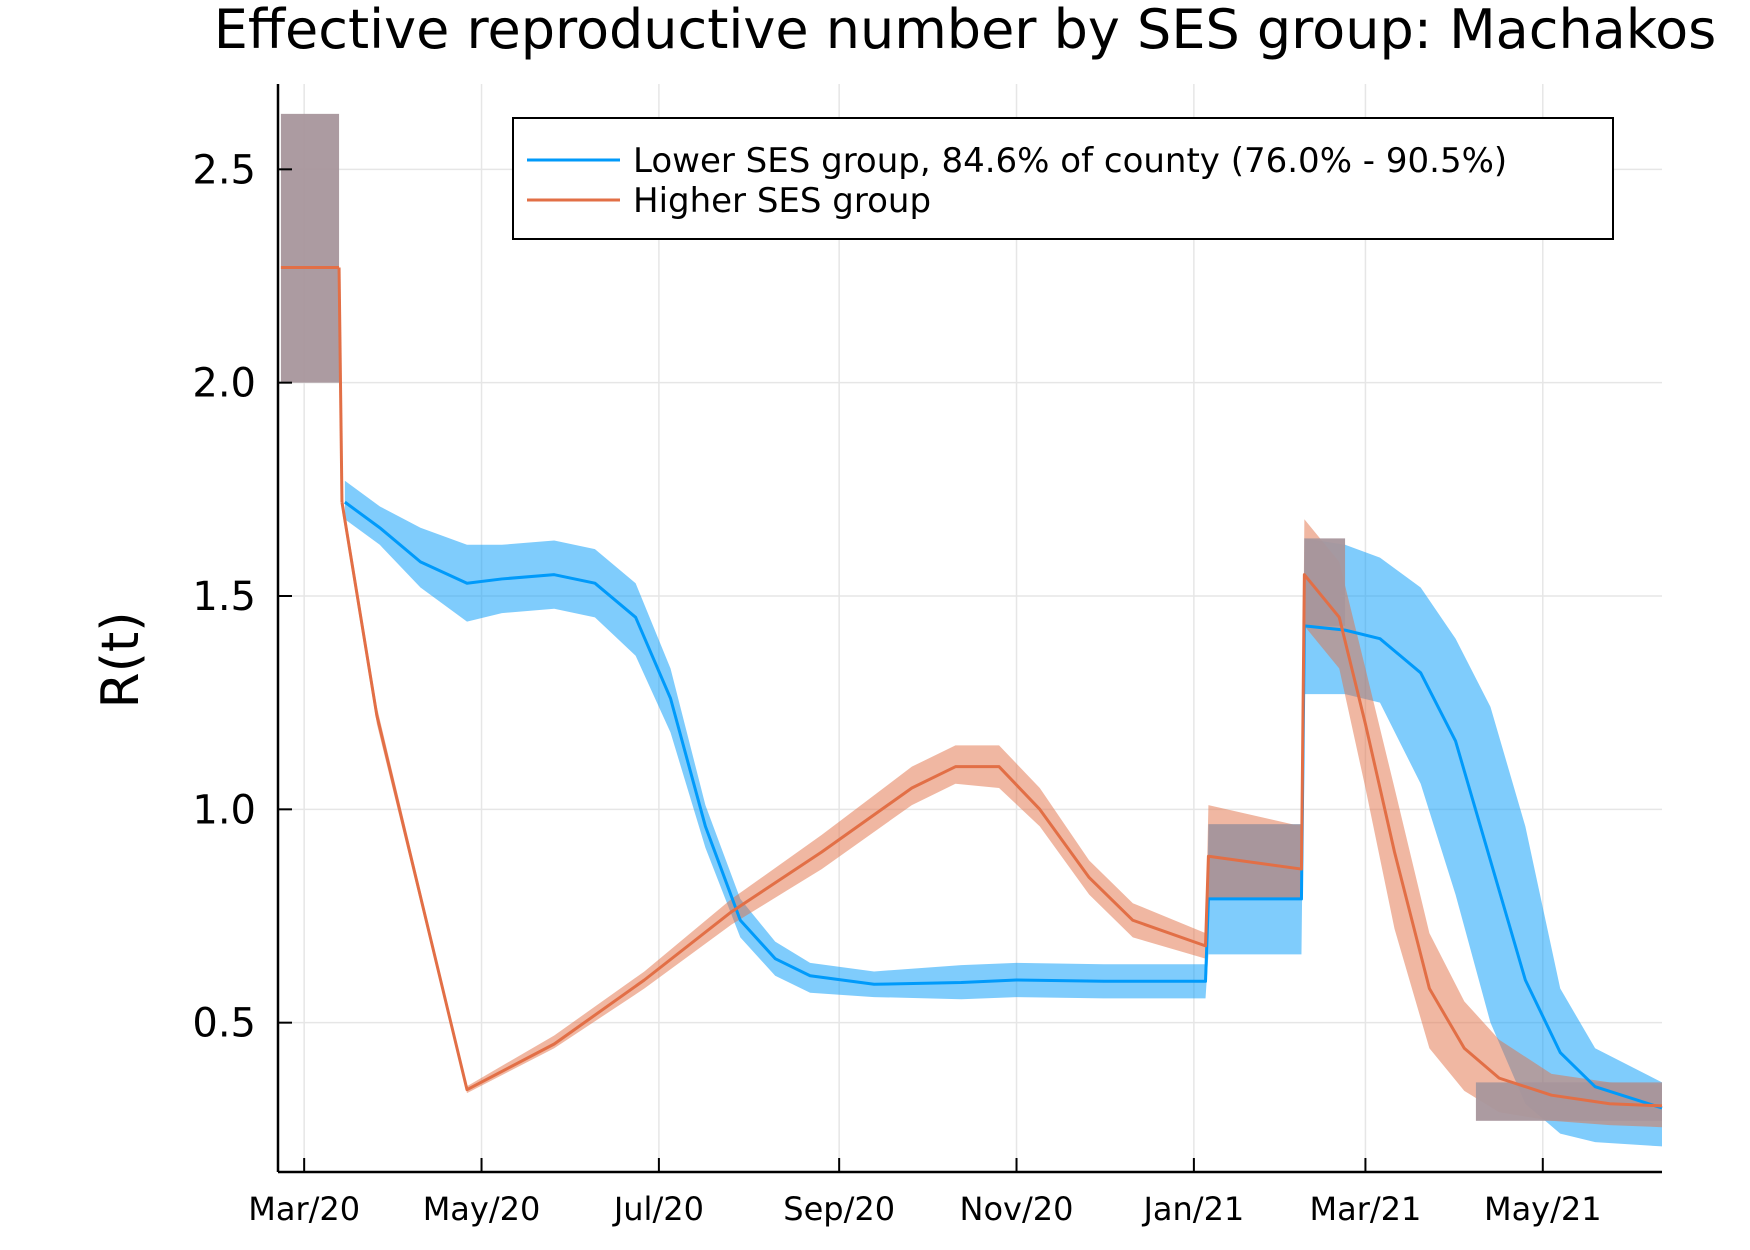 The image size is (1750, 1250). Describe the element at coordinates (1017, 1209) in the screenshot. I see `x-tick-label: Nov/20` at that location.